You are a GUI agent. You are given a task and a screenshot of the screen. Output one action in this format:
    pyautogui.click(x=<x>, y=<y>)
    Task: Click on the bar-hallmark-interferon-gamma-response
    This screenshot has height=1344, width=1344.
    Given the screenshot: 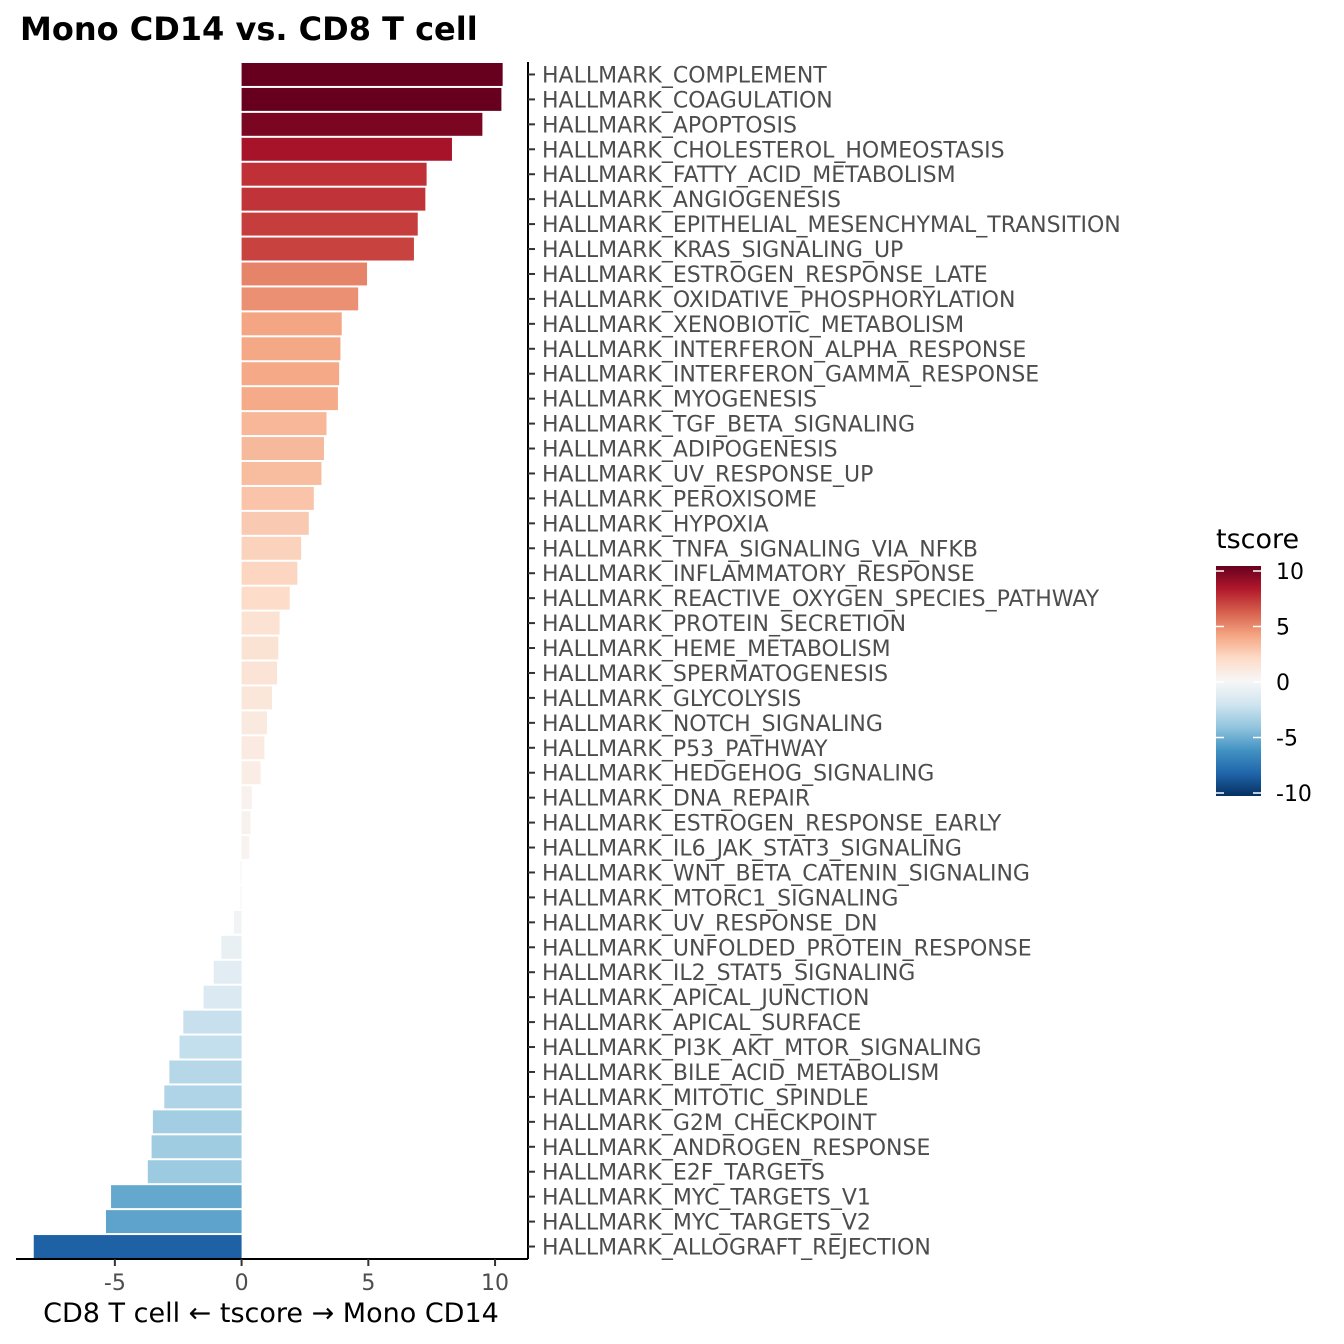 What is the action you would take?
    pyautogui.click(x=290, y=374)
    